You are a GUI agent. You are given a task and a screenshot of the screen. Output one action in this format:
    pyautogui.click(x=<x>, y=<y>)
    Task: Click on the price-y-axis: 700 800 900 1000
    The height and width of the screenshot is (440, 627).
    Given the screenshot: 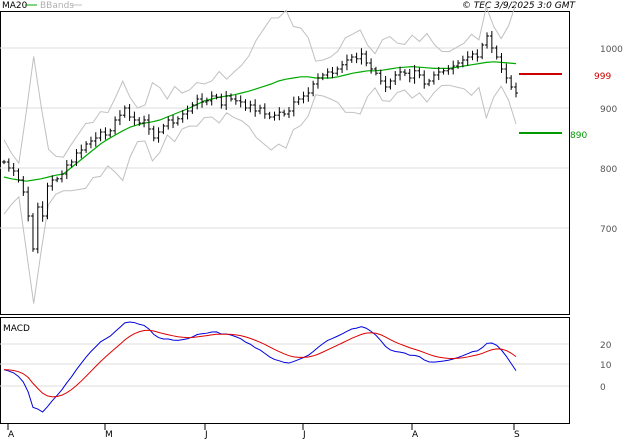 What is the action you would take?
    pyautogui.click(x=611, y=140)
    